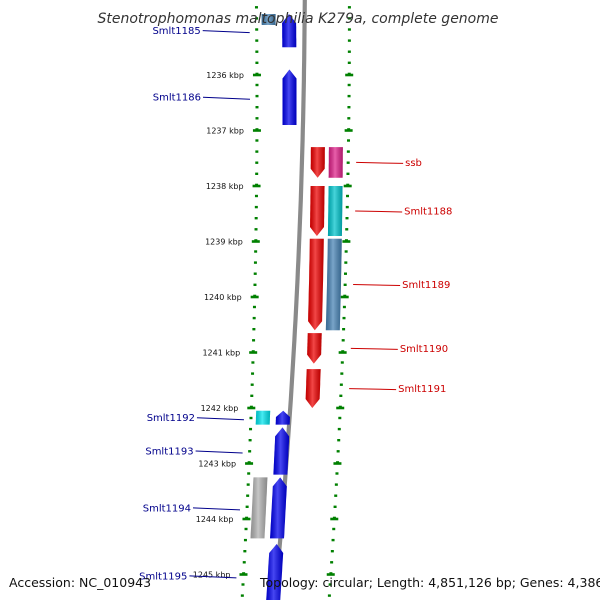 The image size is (600, 600). I want to click on kbp-tick-label: 1245 kbp, so click(212, 575).